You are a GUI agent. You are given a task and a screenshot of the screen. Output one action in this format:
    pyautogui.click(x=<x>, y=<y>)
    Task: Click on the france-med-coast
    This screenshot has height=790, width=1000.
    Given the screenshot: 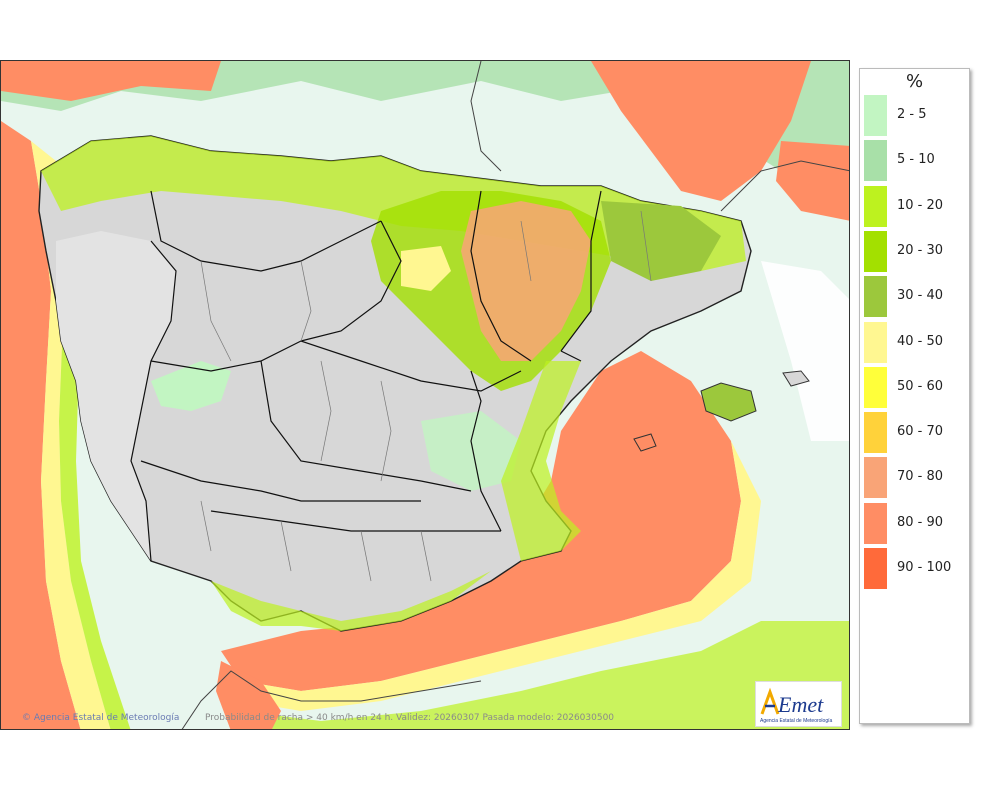 What is the action you would take?
    pyautogui.click(x=784, y=186)
    